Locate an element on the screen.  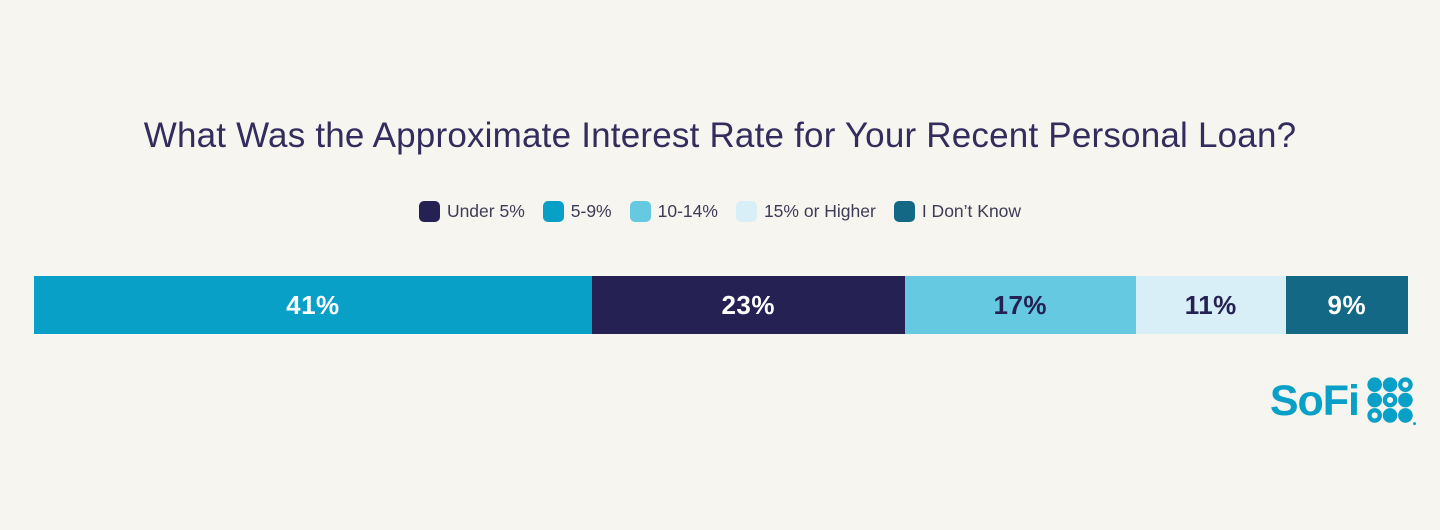
bar-segment: 23% is located at coordinates (748, 305).